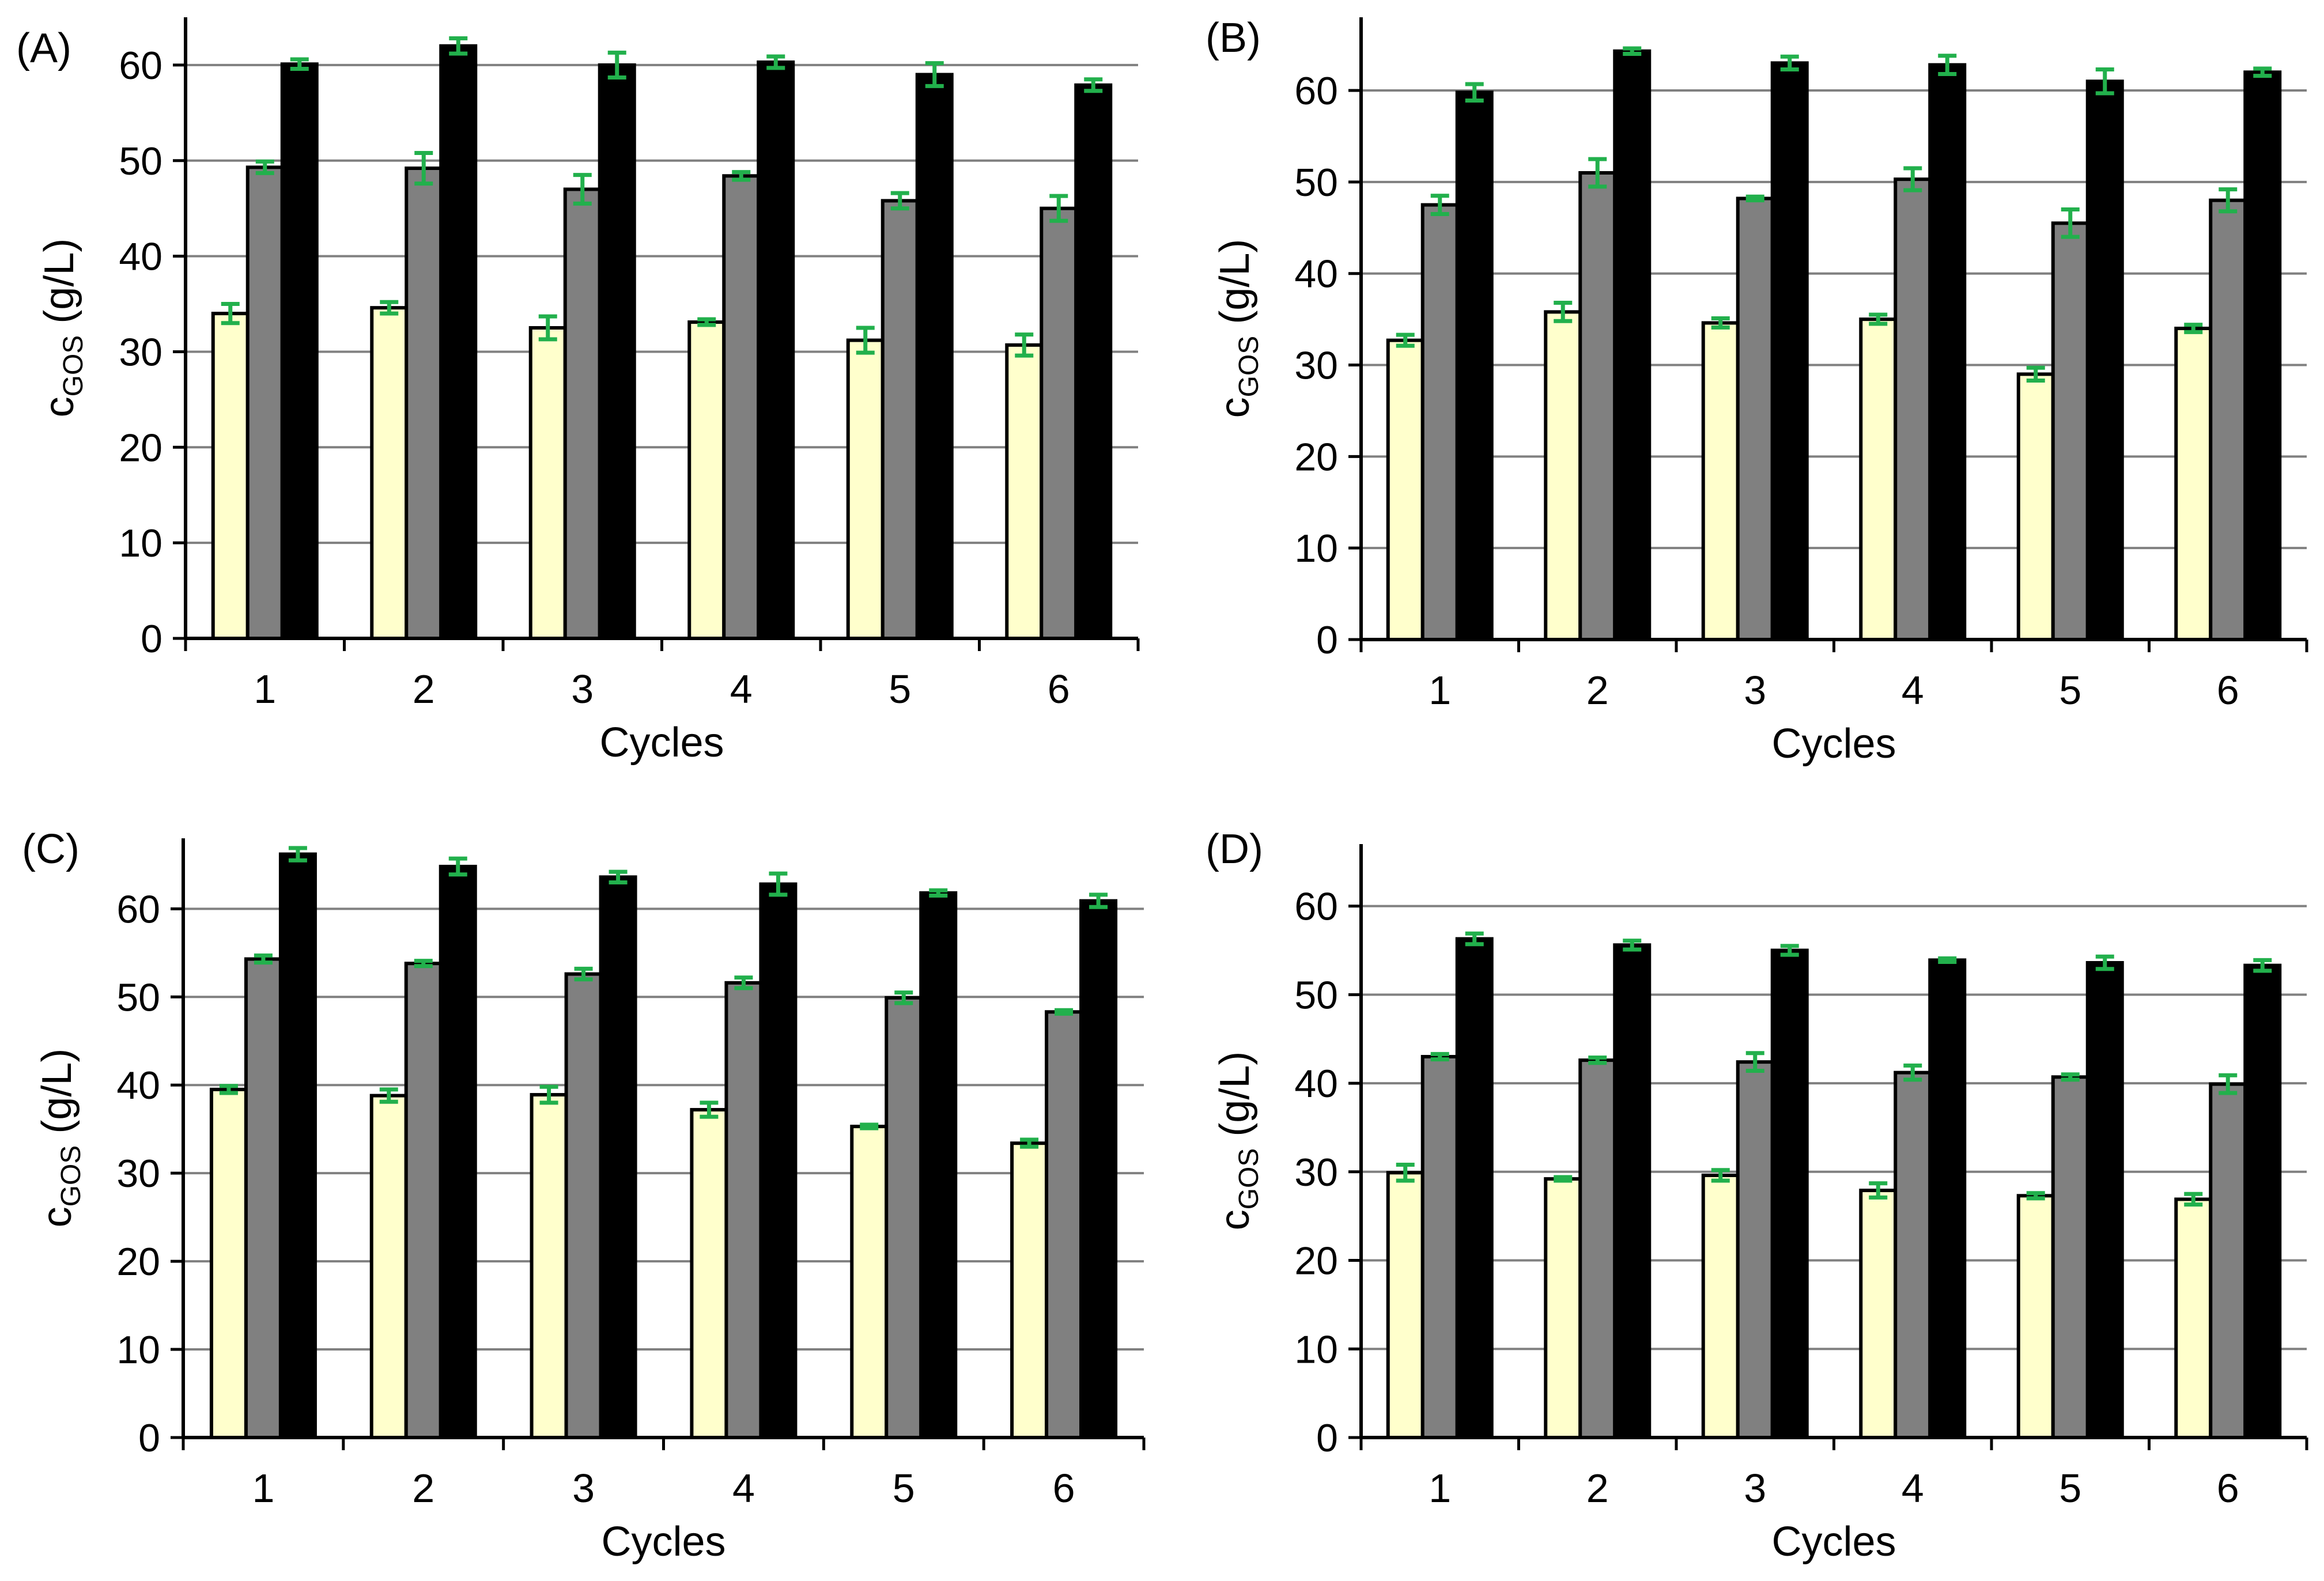 This screenshot has width=2324, height=1581. I want to click on panel-label: (A), so click(44, 48).